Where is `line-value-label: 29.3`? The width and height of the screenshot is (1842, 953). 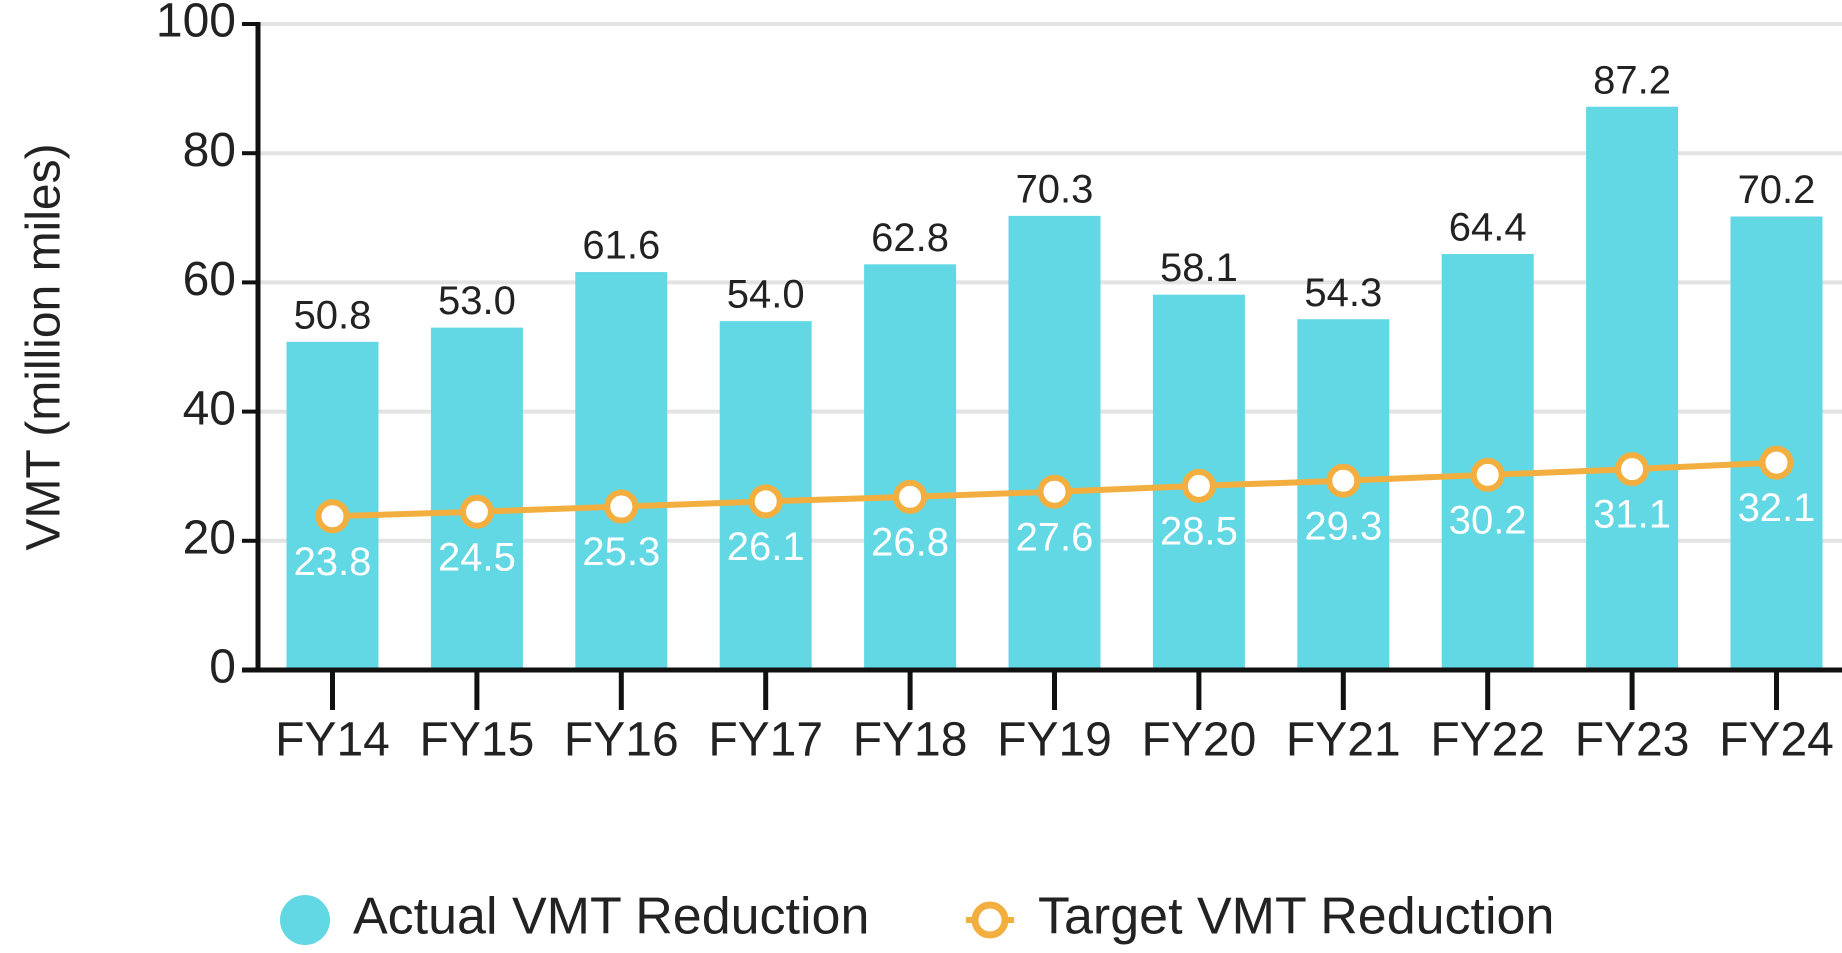 line-value-label: 29.3 is located at coordinates (1343, 526).